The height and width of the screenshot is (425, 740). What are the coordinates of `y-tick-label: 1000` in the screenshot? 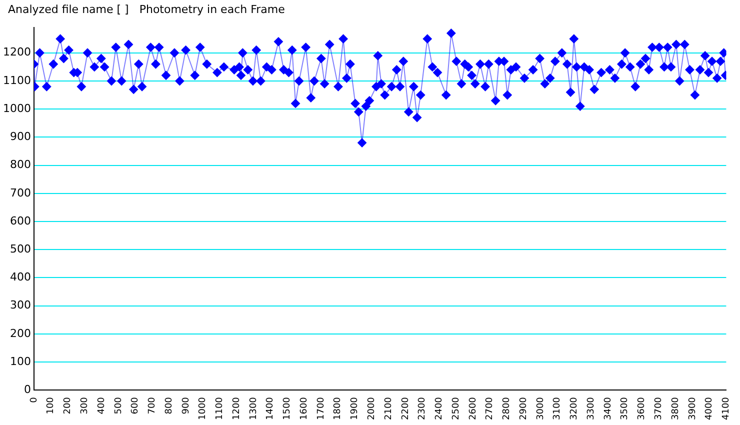 It's located at (16, 108).